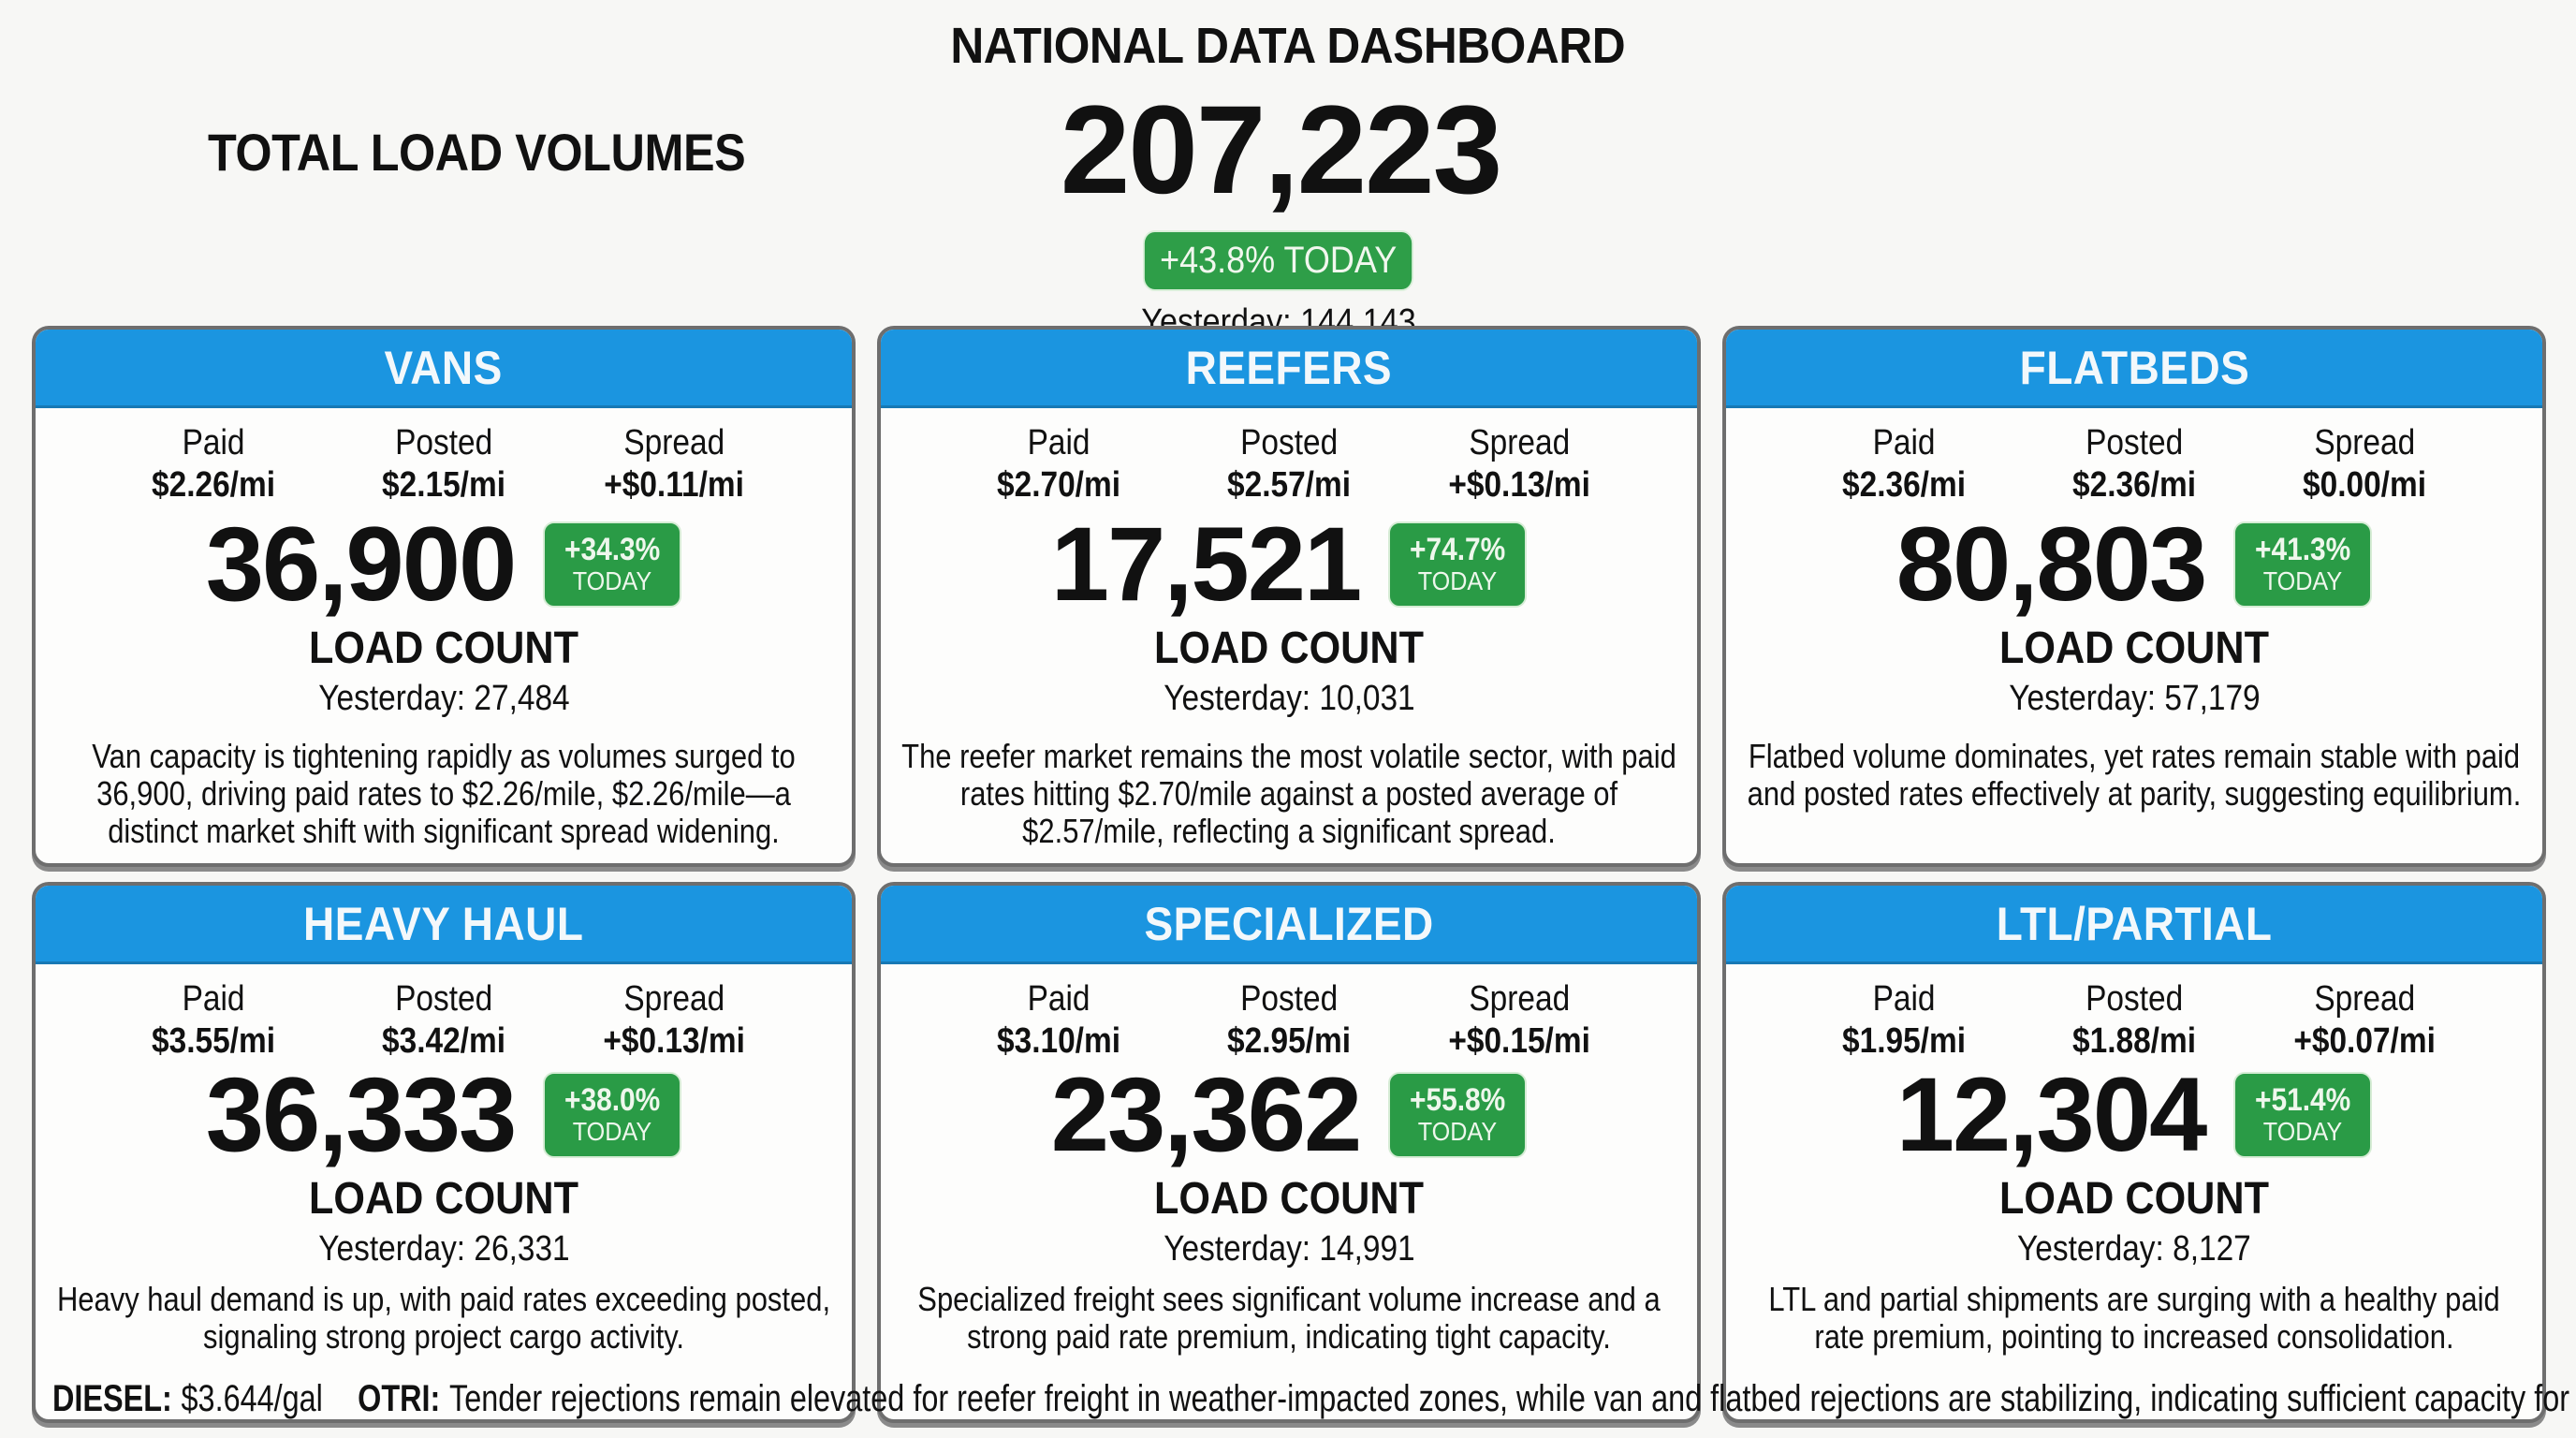  Describe the element at coordinates (2134, 1040) in the screenshot. I see `posted-value: $1.88/mi` at that location.